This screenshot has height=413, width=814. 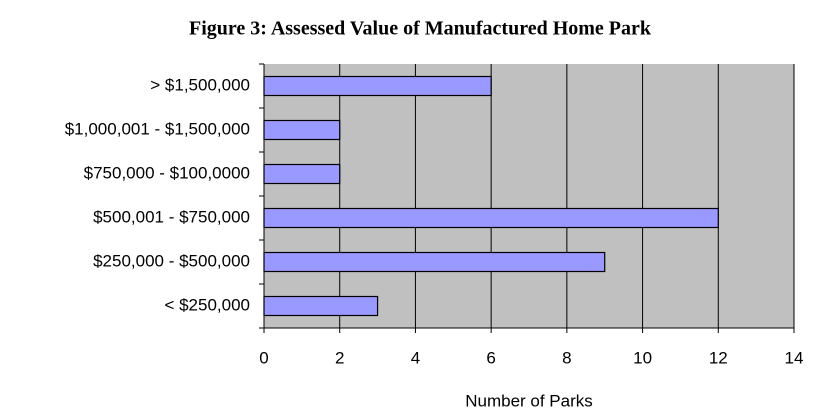 What do you see at coordinates (200, 84) in the screenshot?
I see `y-tick-label: > $1,500,000` at bounding box center [200, 84].